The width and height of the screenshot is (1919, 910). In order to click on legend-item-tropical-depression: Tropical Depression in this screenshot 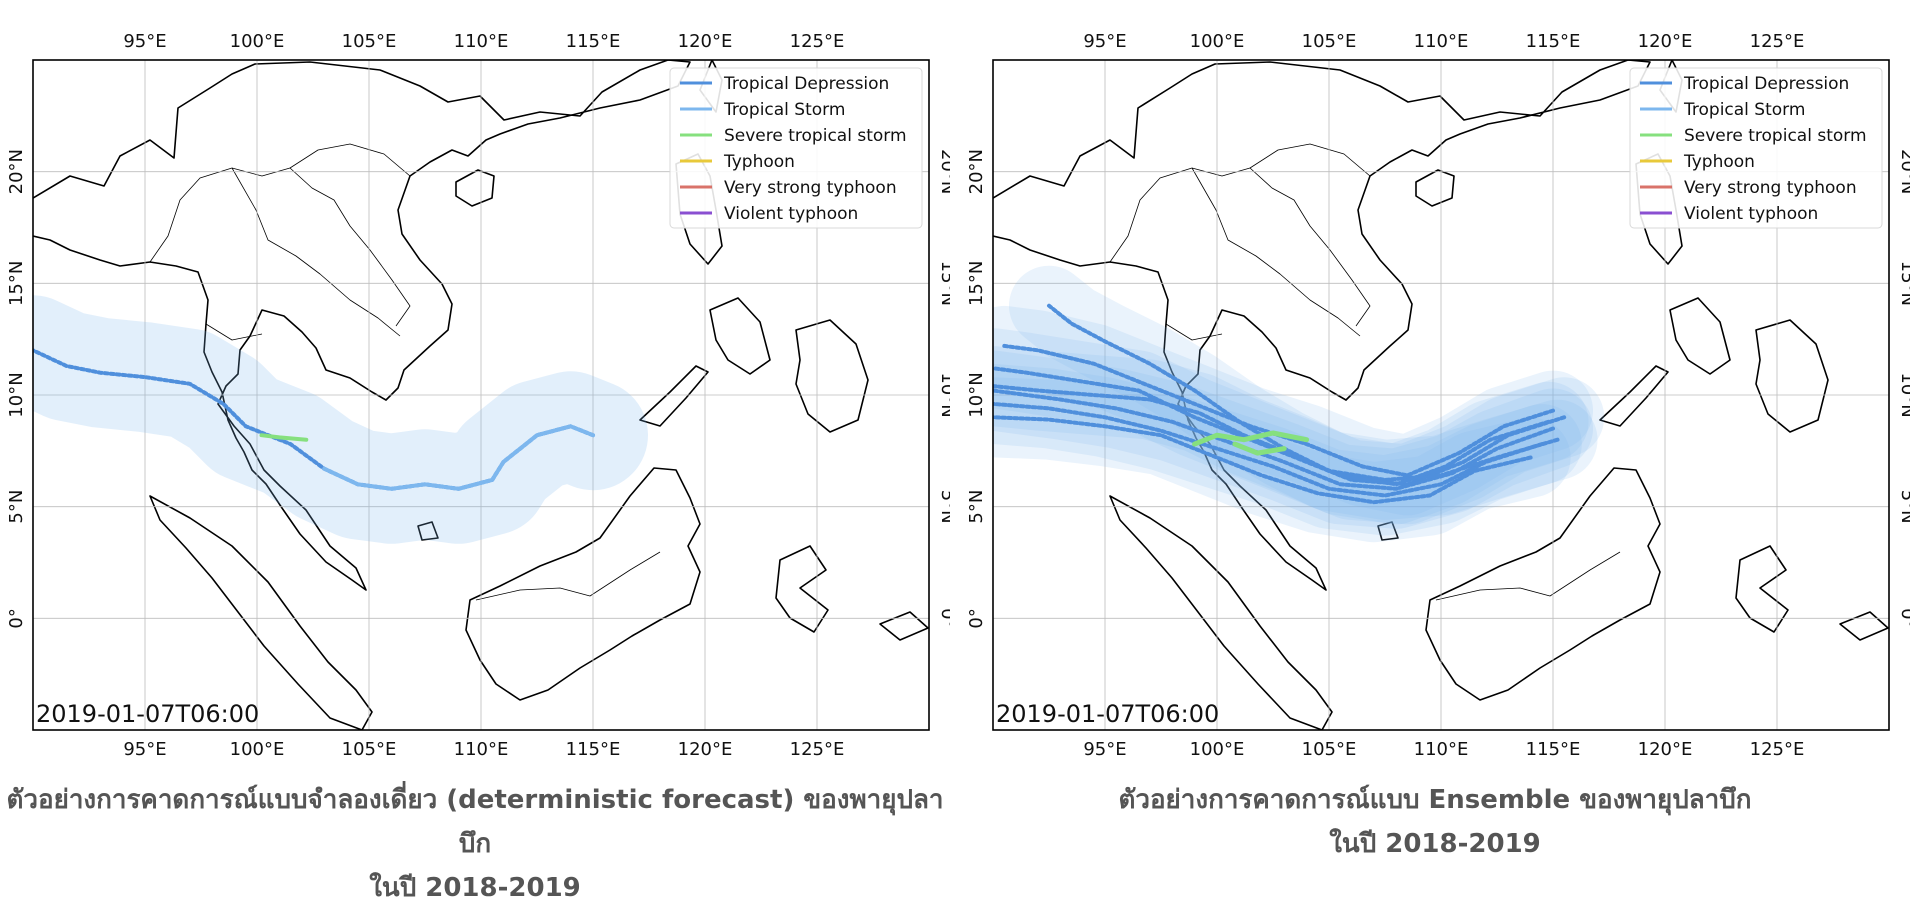, I will do `click(784, 84)`.